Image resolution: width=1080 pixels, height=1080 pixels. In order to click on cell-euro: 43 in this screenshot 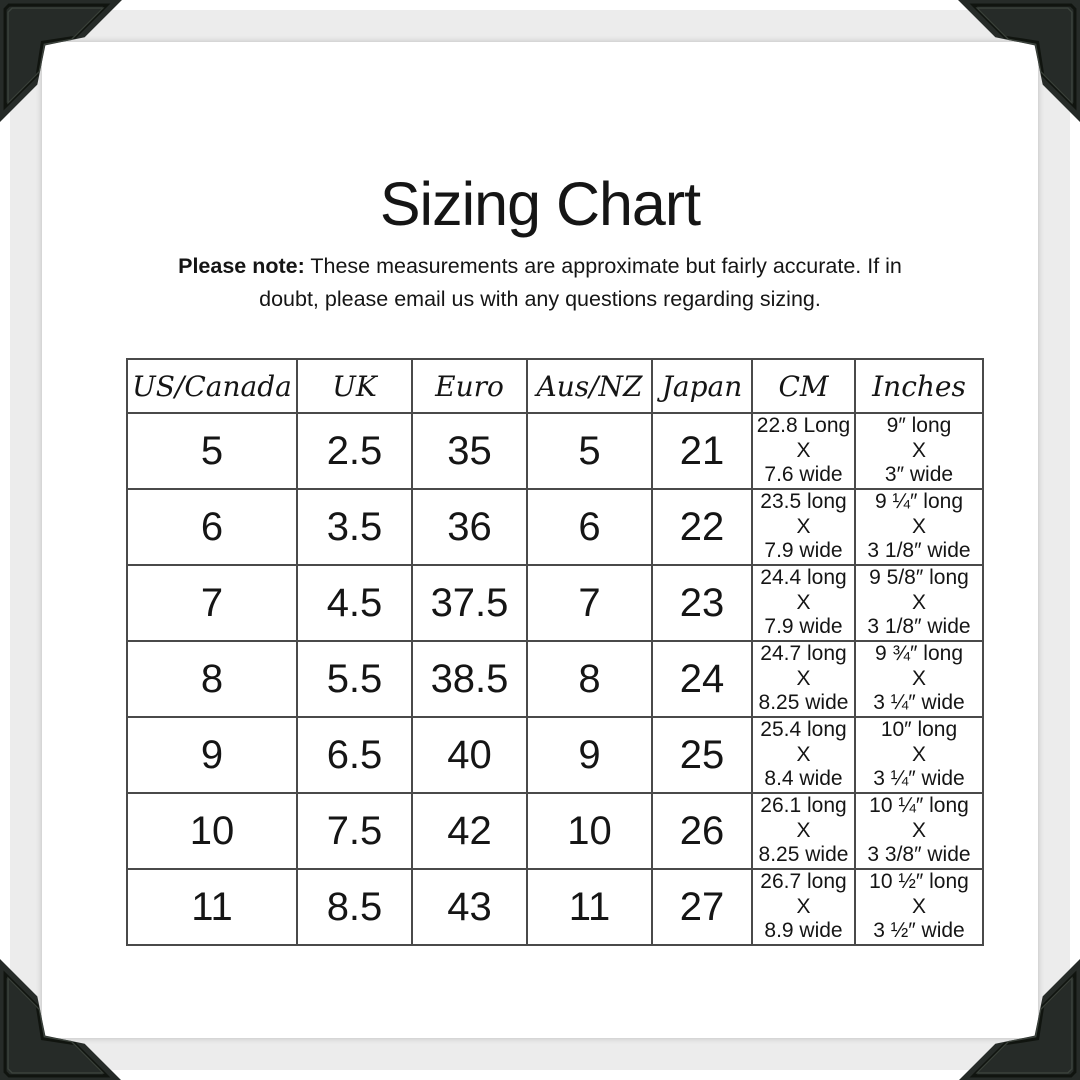, I will do `click(469, 907)`.